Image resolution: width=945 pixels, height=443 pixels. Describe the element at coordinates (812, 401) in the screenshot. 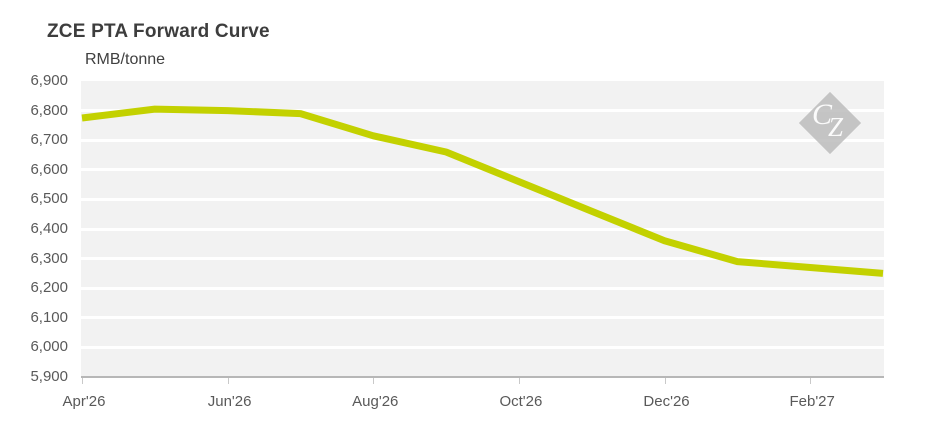

I see `x-axis-tick-label: Feb'27` at that location.